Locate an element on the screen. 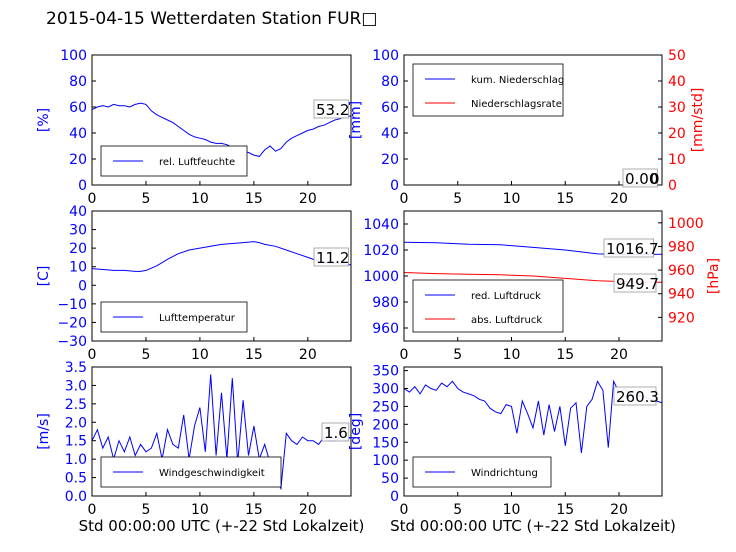 This screenshot has width=736, height=552. plot-frame-wind-speed is located at coordinates (221, 431).